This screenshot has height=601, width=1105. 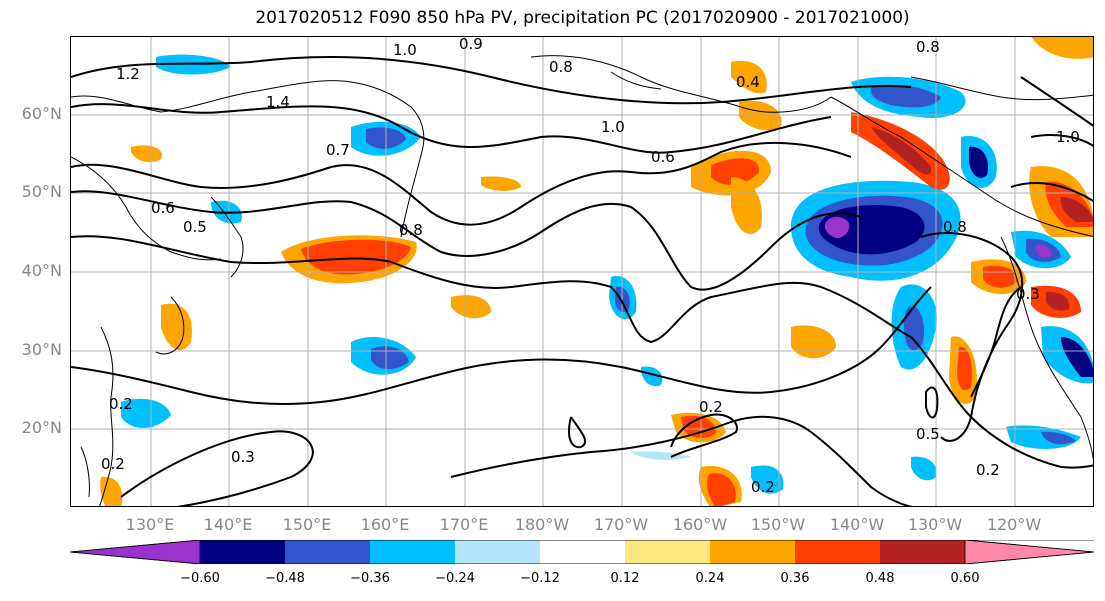 I want to click on colorbar-tick: 0.12, so click(x=625, y=578).